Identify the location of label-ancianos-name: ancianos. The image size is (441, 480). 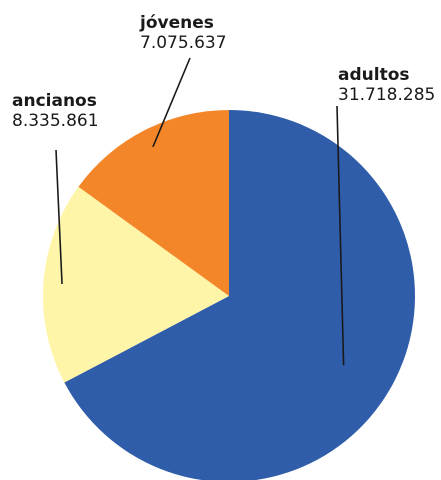
(54, 101).